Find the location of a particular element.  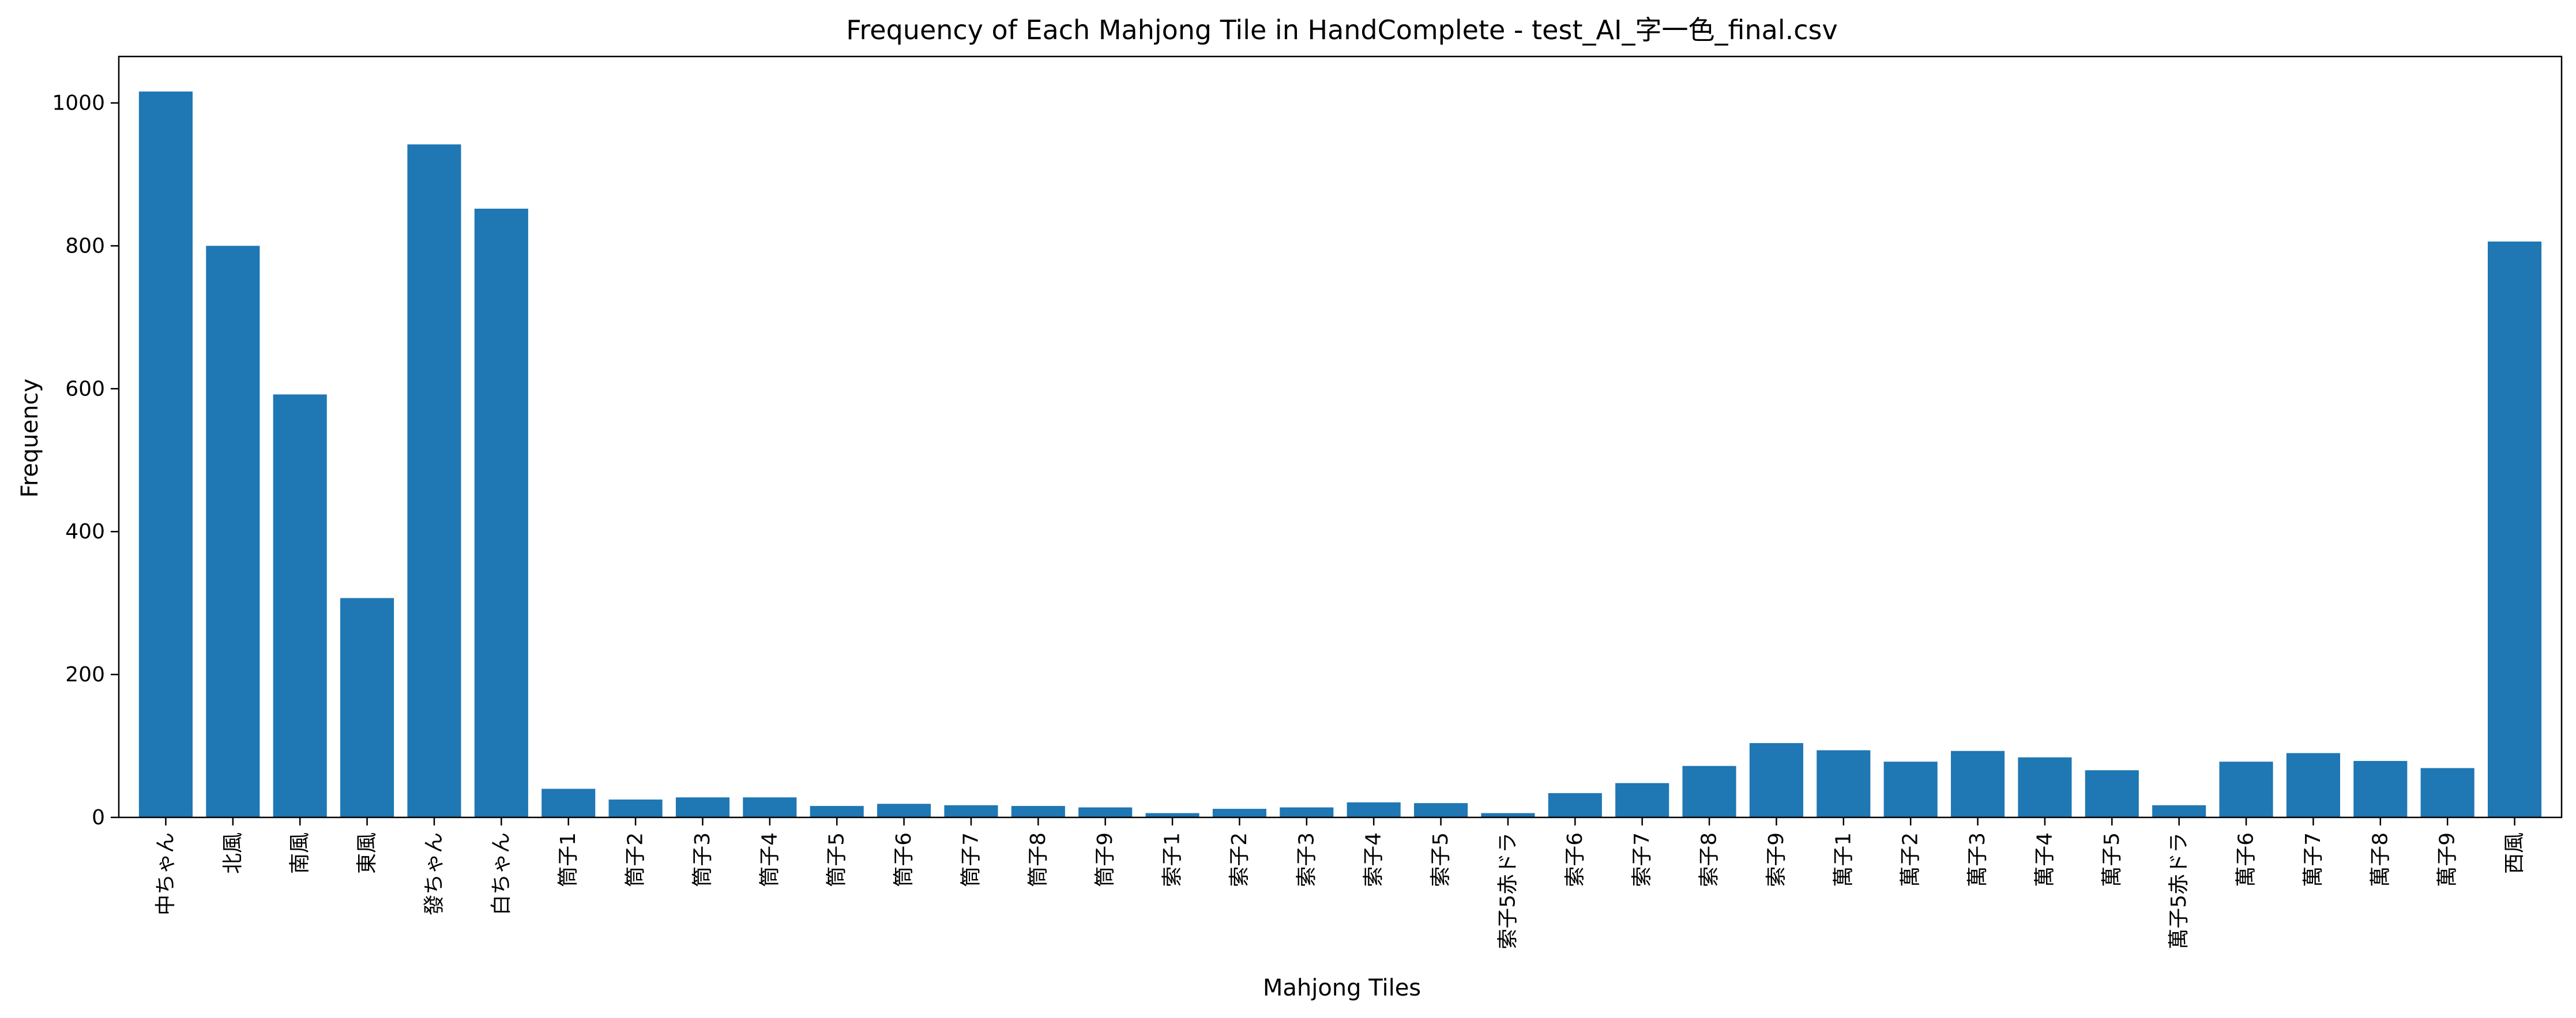

y-axis: 0 200 400 600 800 1000 is located at coordinates (85, 461).